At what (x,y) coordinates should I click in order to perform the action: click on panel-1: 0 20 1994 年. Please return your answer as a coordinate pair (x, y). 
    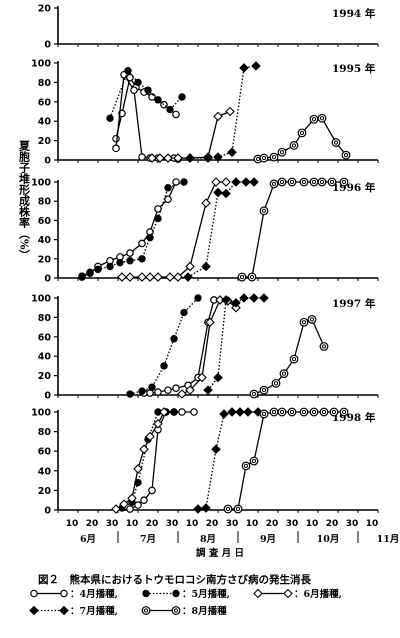
    Looking at the image, I should click on (208, 27).